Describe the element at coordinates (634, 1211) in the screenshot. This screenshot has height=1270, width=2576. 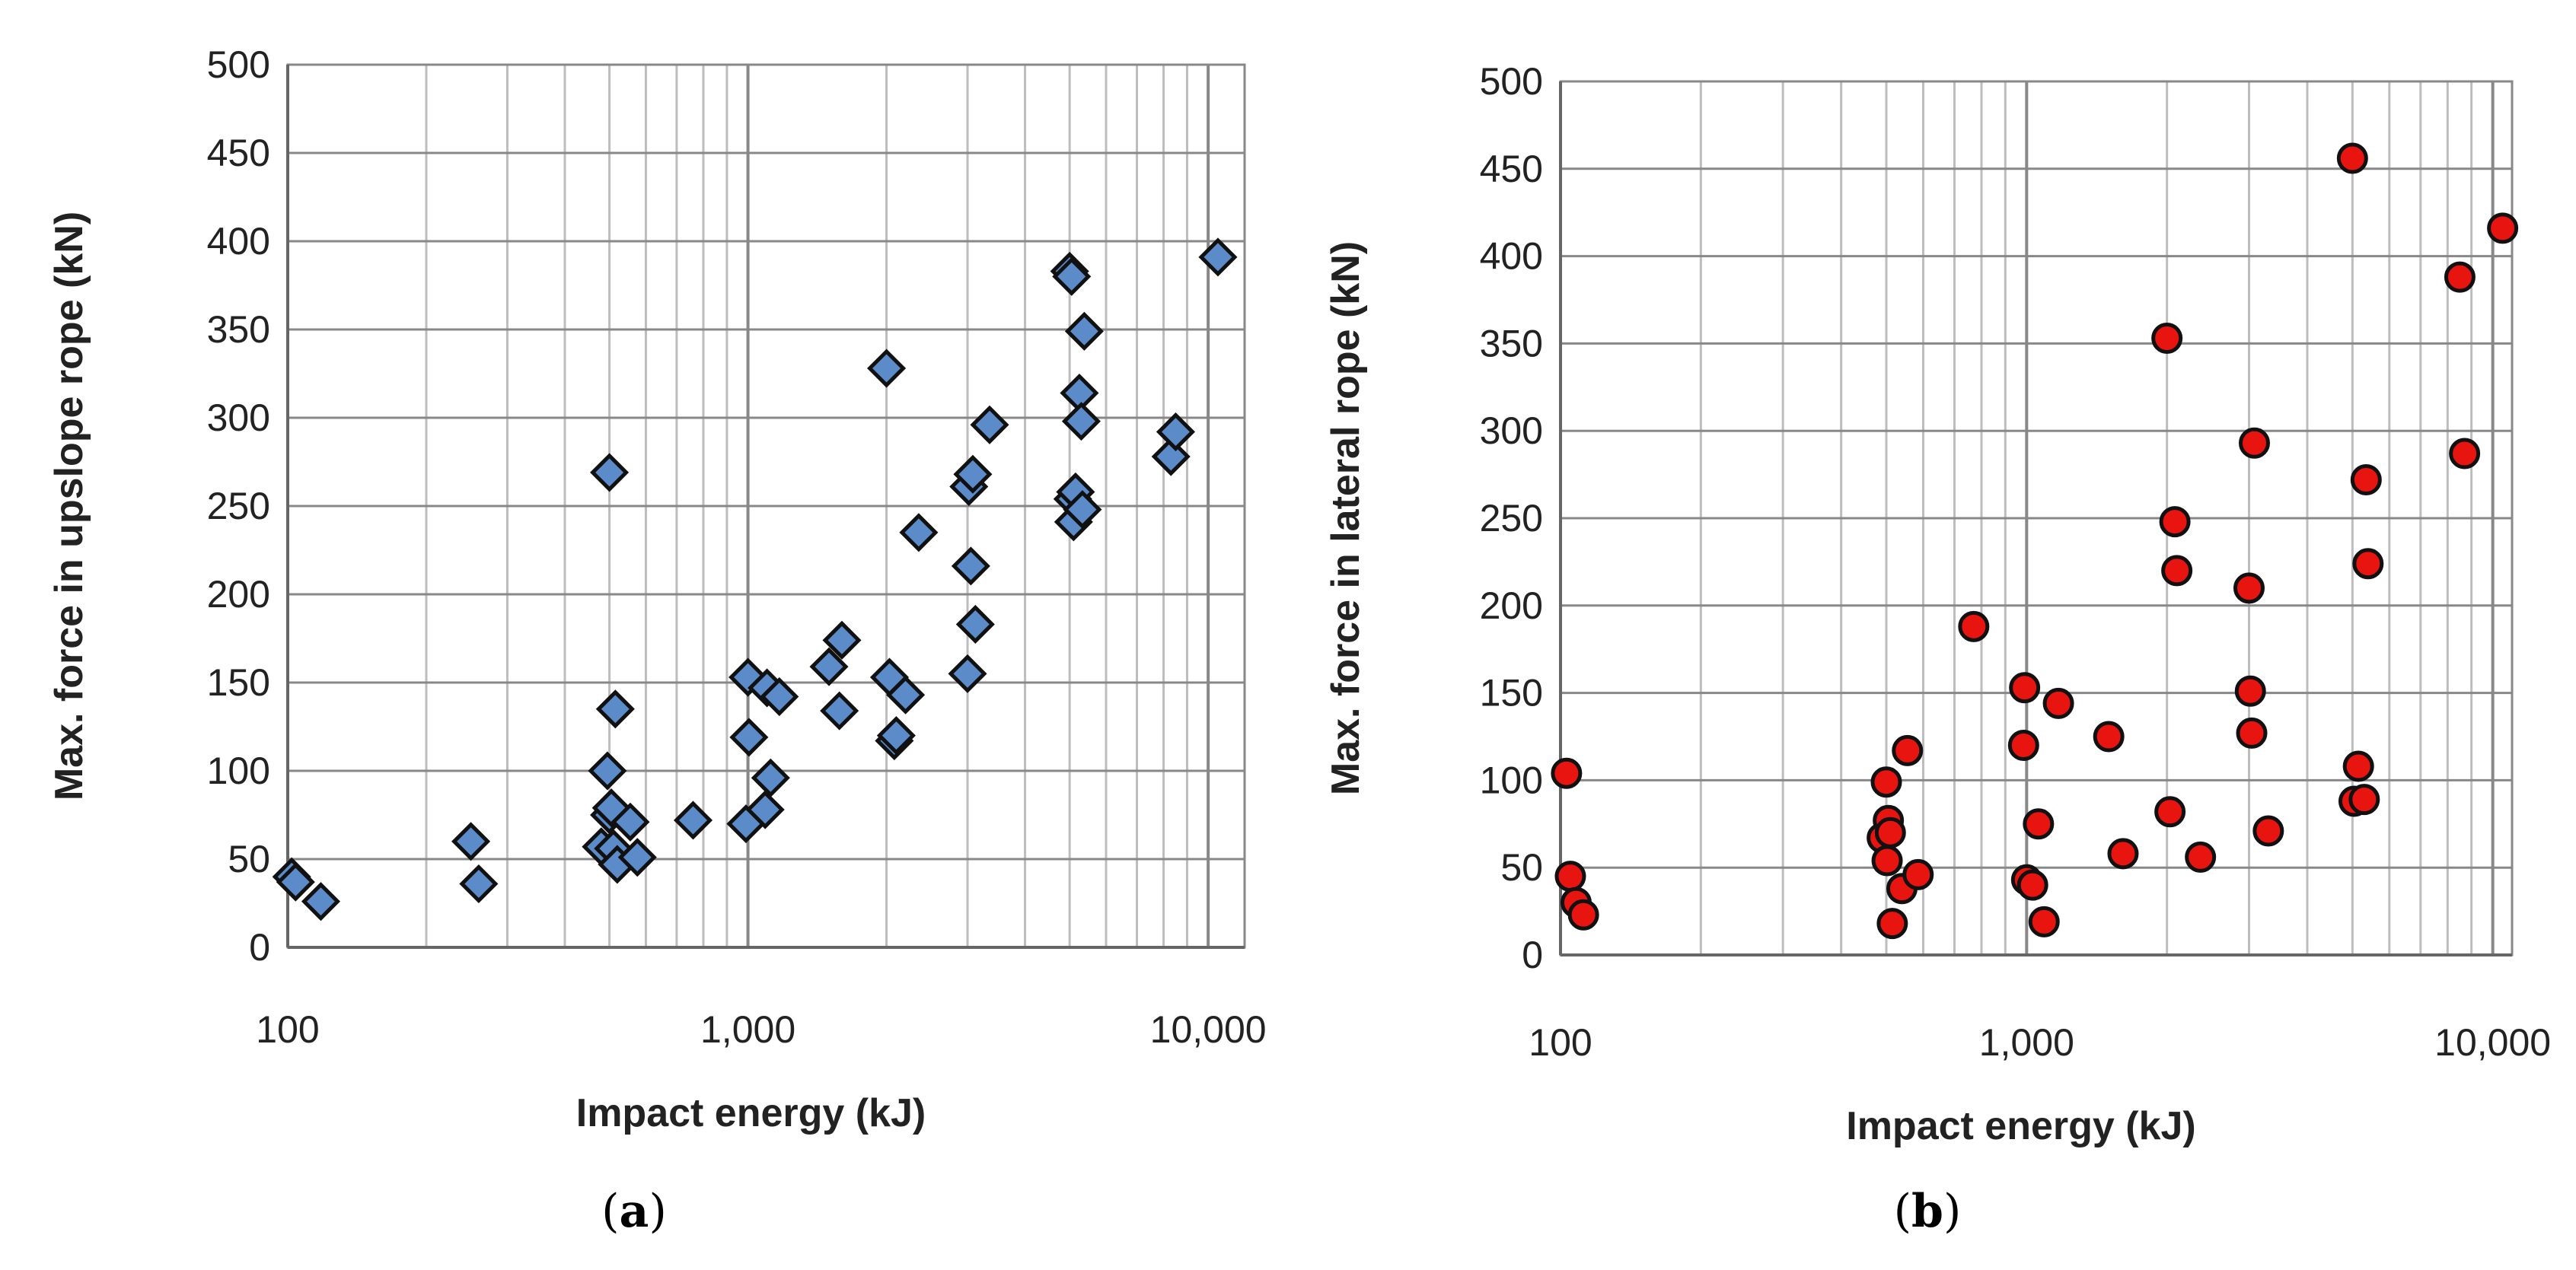
I see `panel-a-caption: (a)` at that location.